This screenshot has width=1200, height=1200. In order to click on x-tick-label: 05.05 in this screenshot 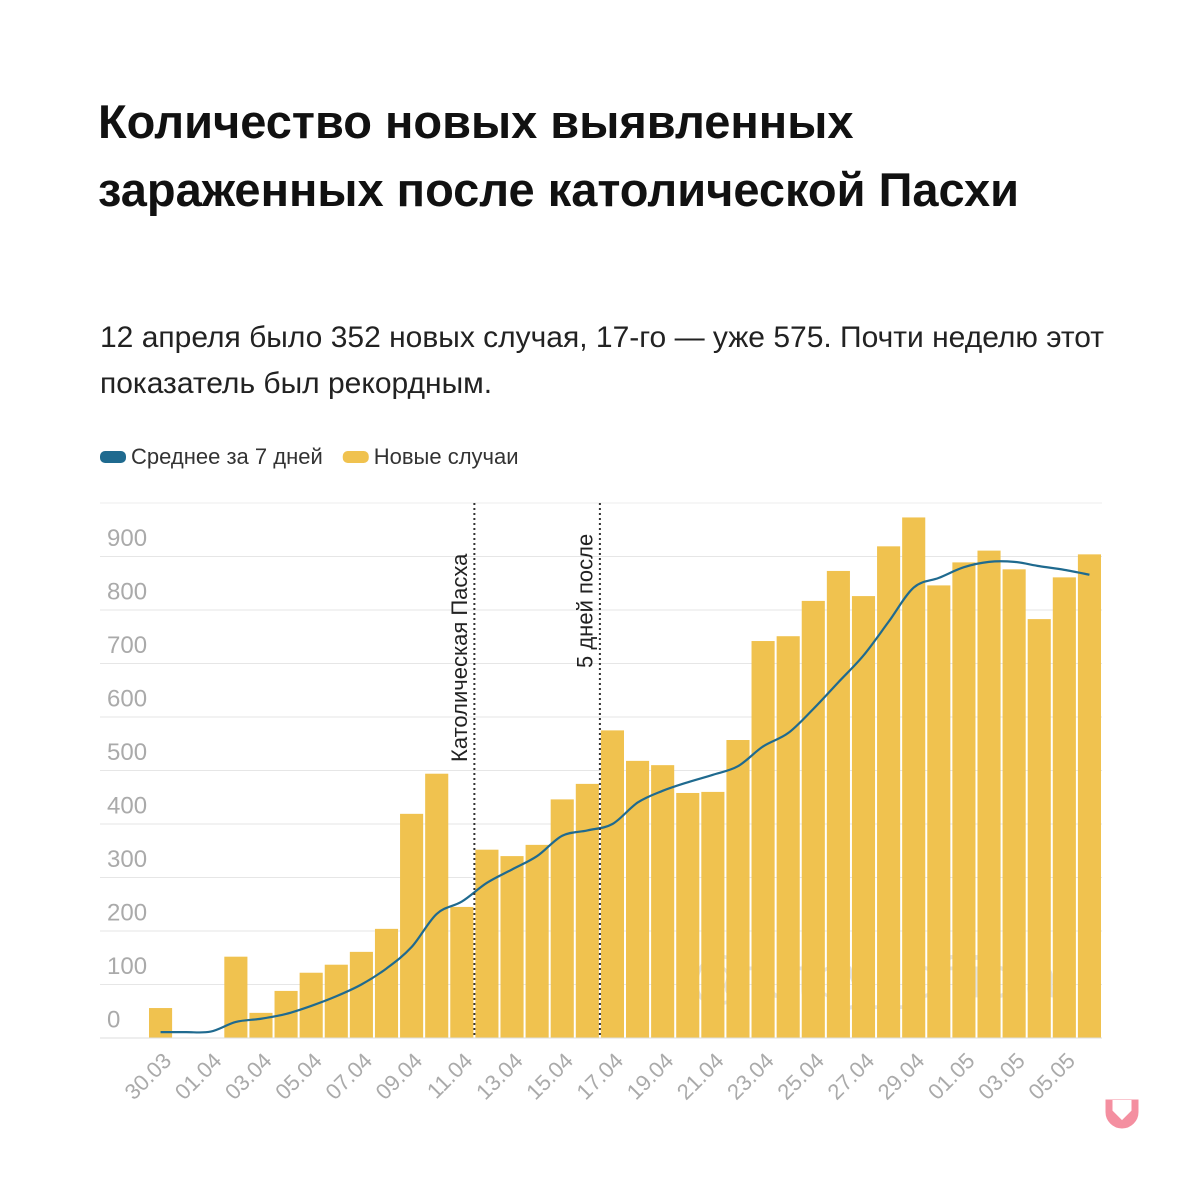, I will do `click(1051, 1076)`.